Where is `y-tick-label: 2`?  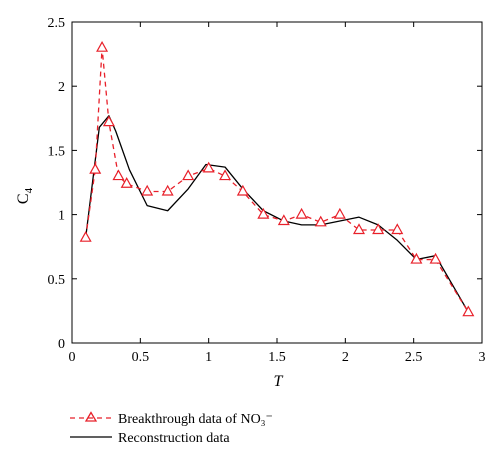 y-tick-label: 2 is located at coordinates (61, 87).